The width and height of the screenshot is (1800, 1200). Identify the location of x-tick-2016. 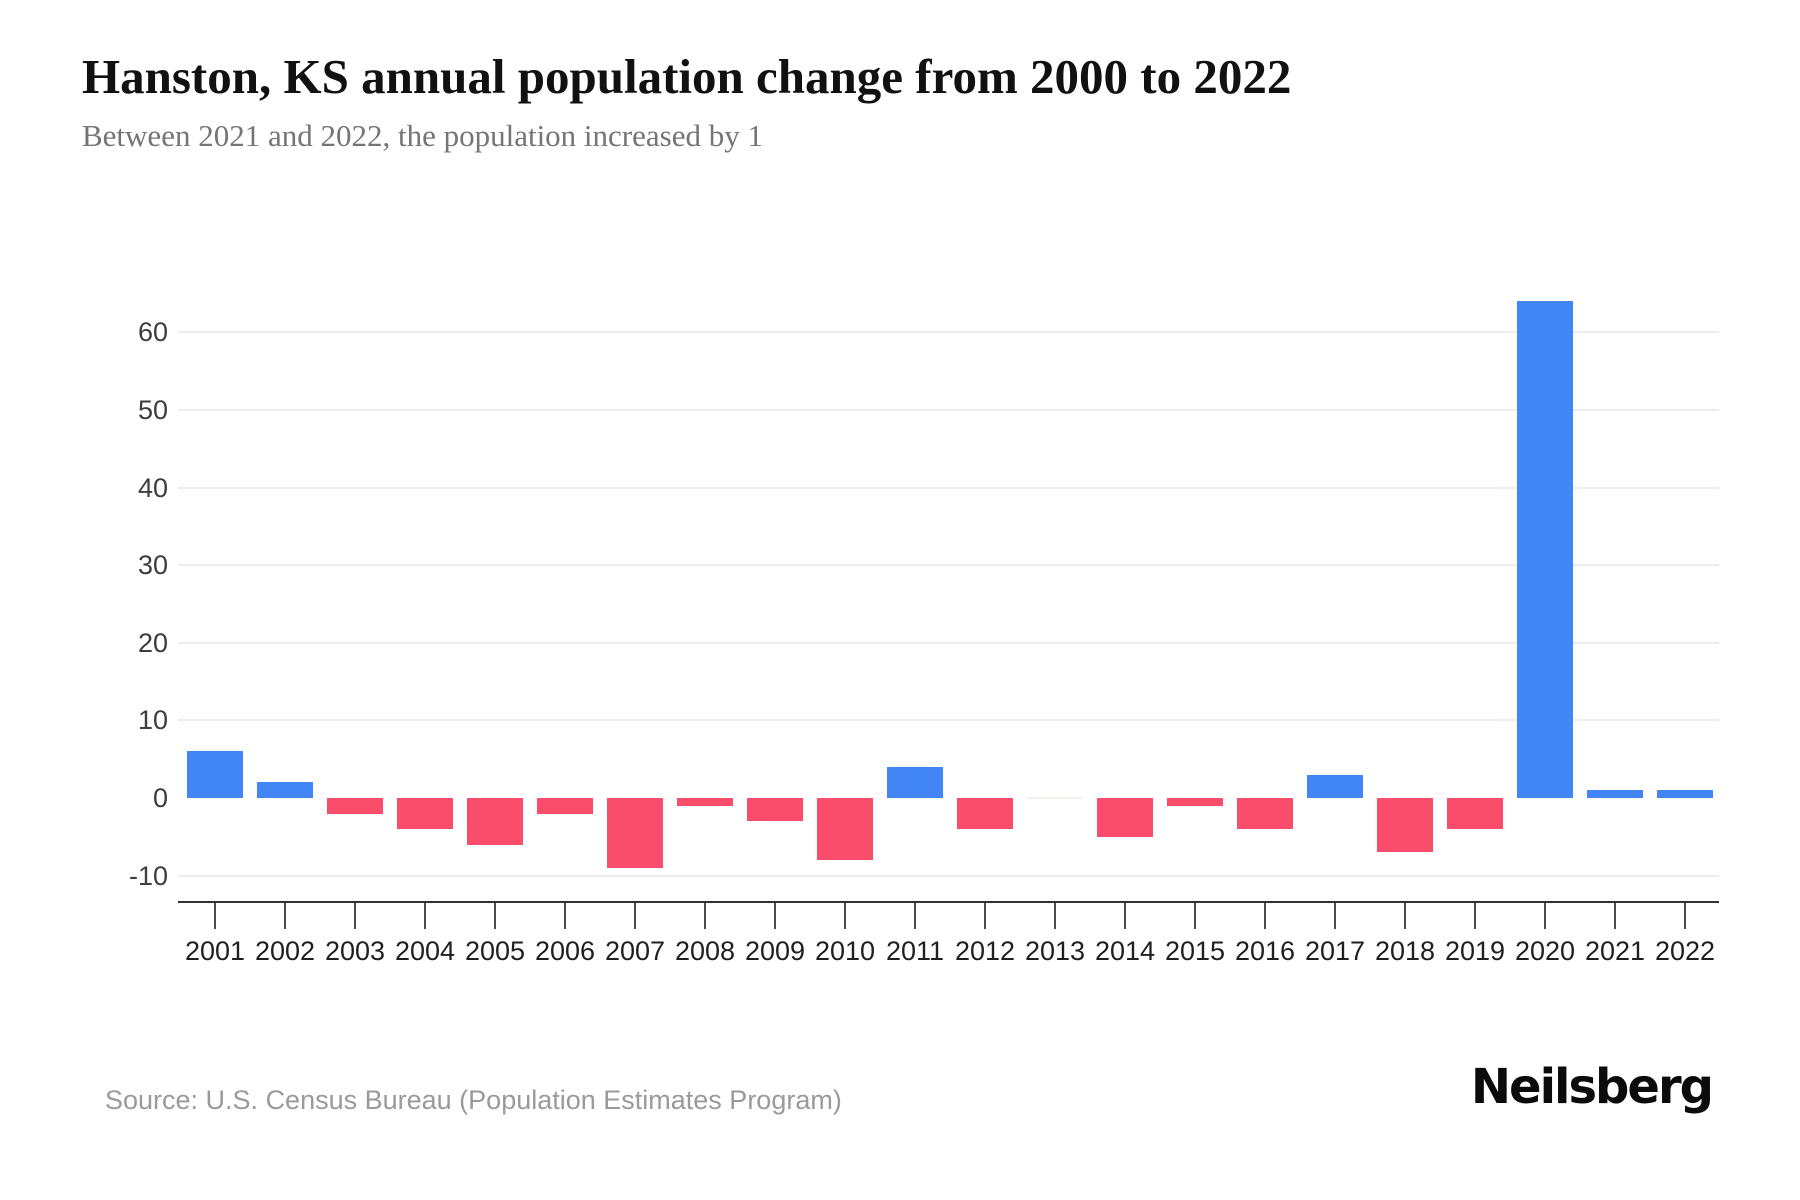
(1265, 916).